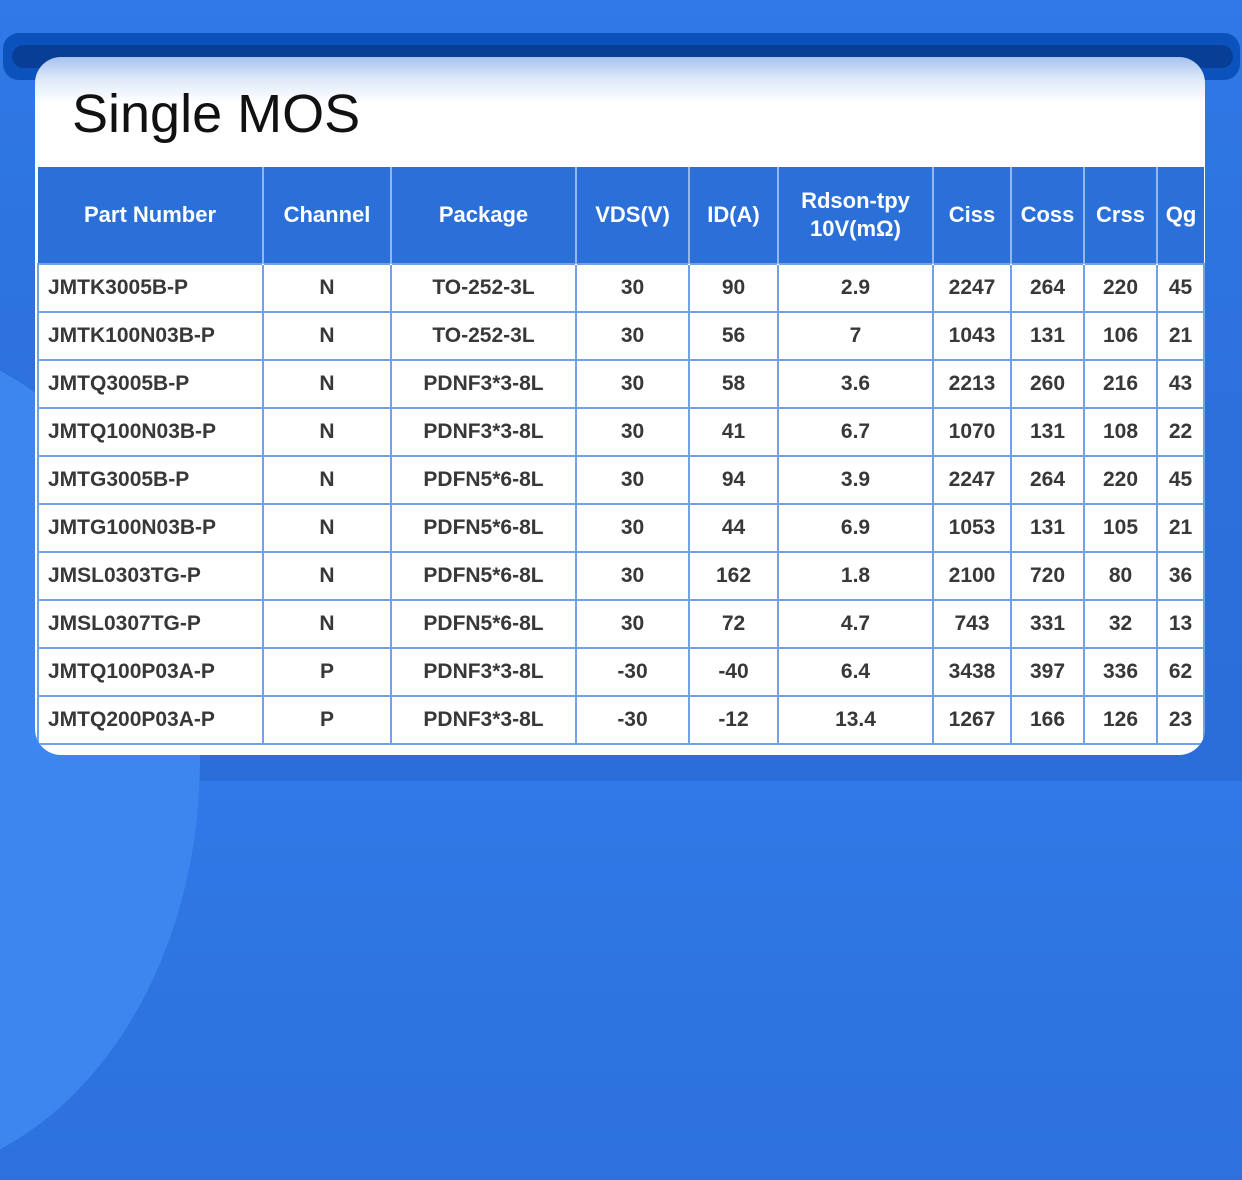  Describe the element at coordinates (1120, 480) in the screenshot. I see `value-cell: 220` at that location.